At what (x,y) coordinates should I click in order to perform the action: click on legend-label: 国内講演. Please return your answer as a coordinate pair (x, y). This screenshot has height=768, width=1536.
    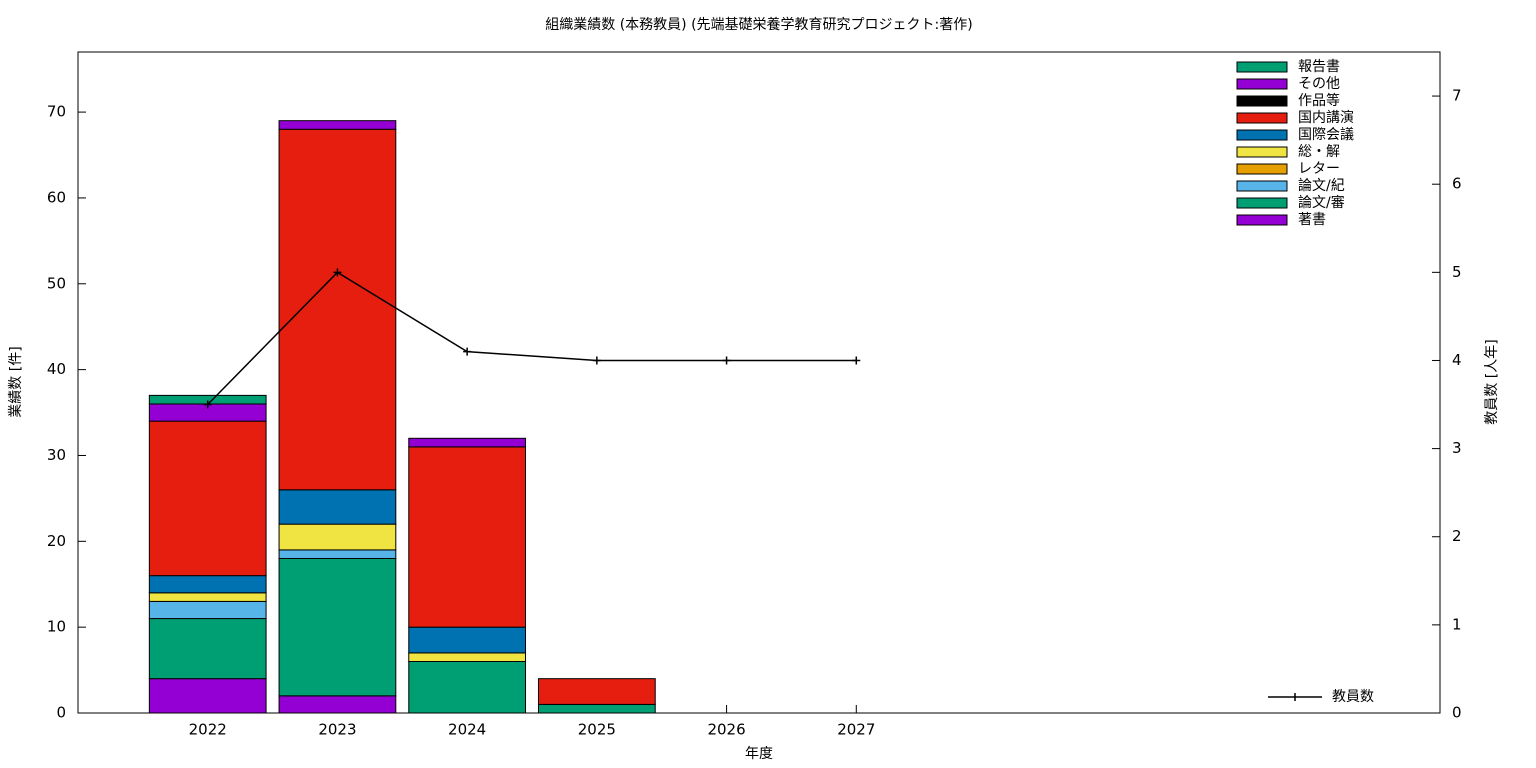
    Looking at the image, I should click on (1326, 118).